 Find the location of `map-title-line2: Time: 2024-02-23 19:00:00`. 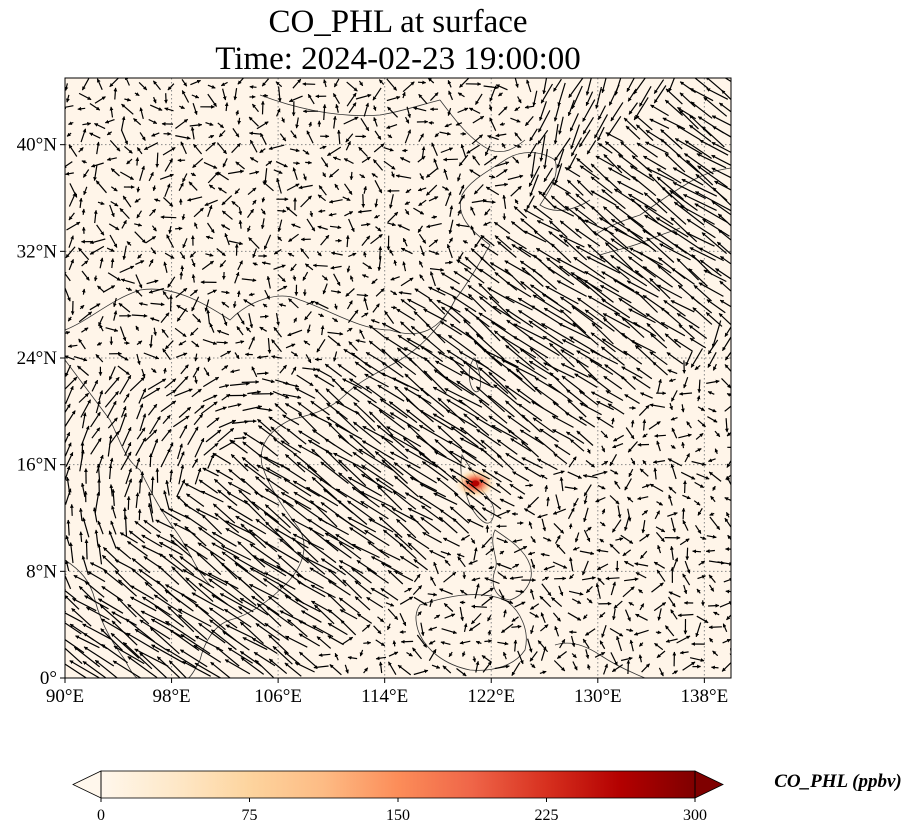

map-title-line2: Time: 2024-02-23 19:00:00 is located at coordinates (398, 59).